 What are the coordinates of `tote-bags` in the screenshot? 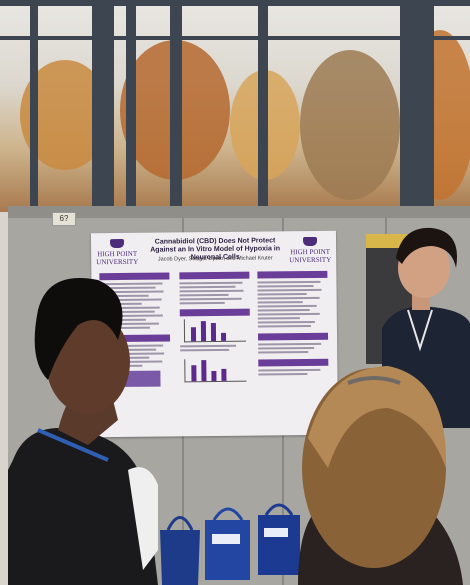 It's located at (230, 544).